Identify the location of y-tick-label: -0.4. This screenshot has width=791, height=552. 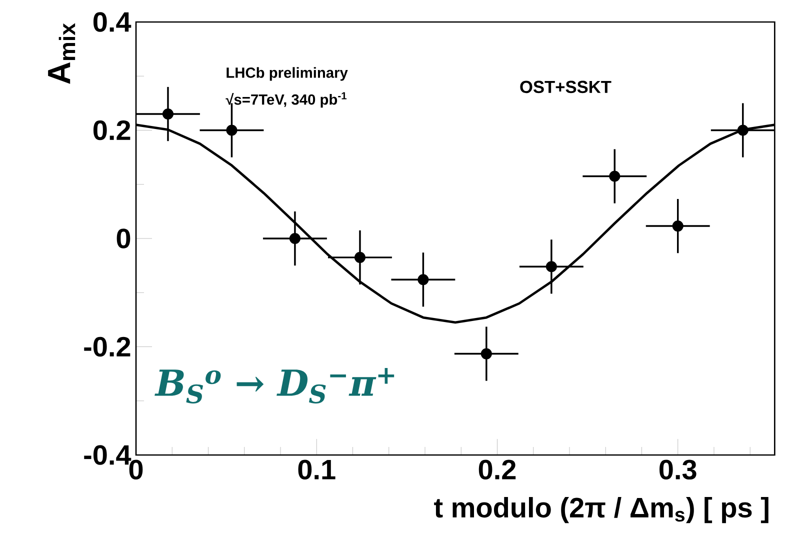
(108, 455).